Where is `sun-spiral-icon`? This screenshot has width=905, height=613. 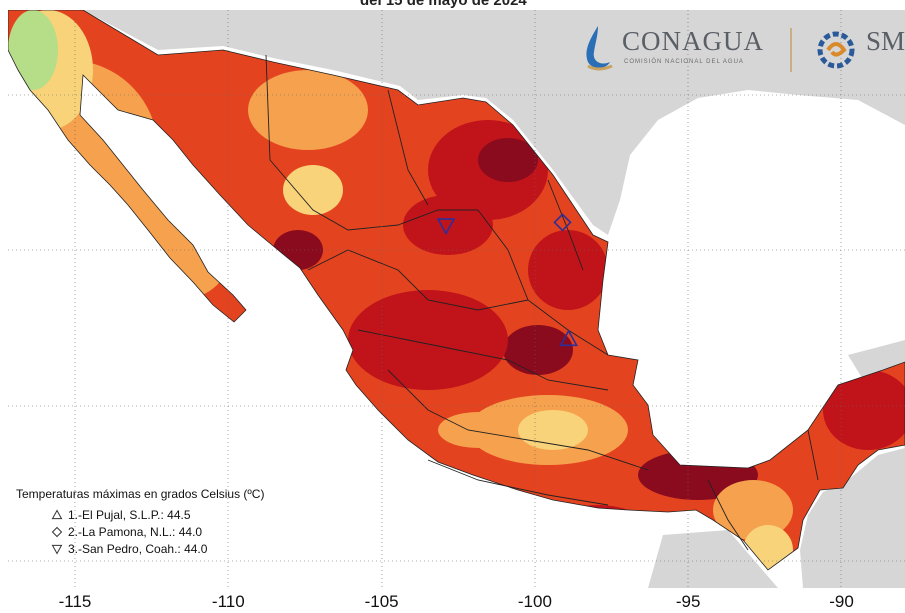 sun-spiral-icon is located at coordinates (836, 50).